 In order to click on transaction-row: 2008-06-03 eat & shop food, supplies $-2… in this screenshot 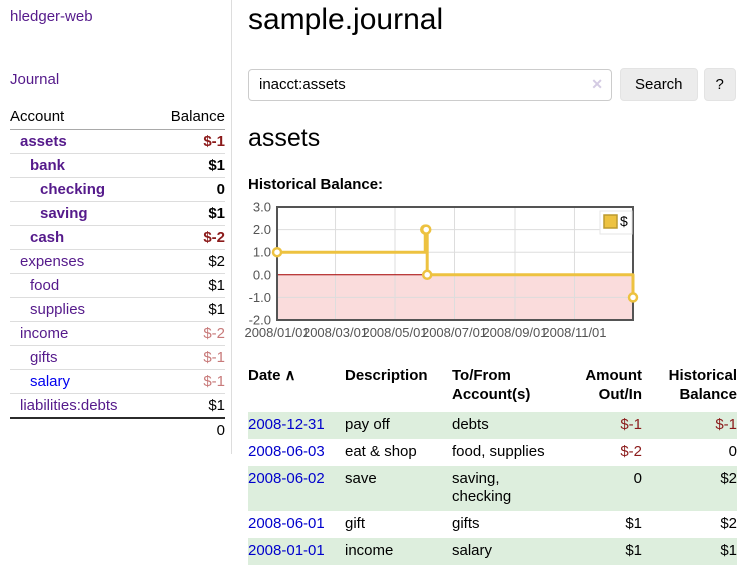, I will do `click(492, 452)`.